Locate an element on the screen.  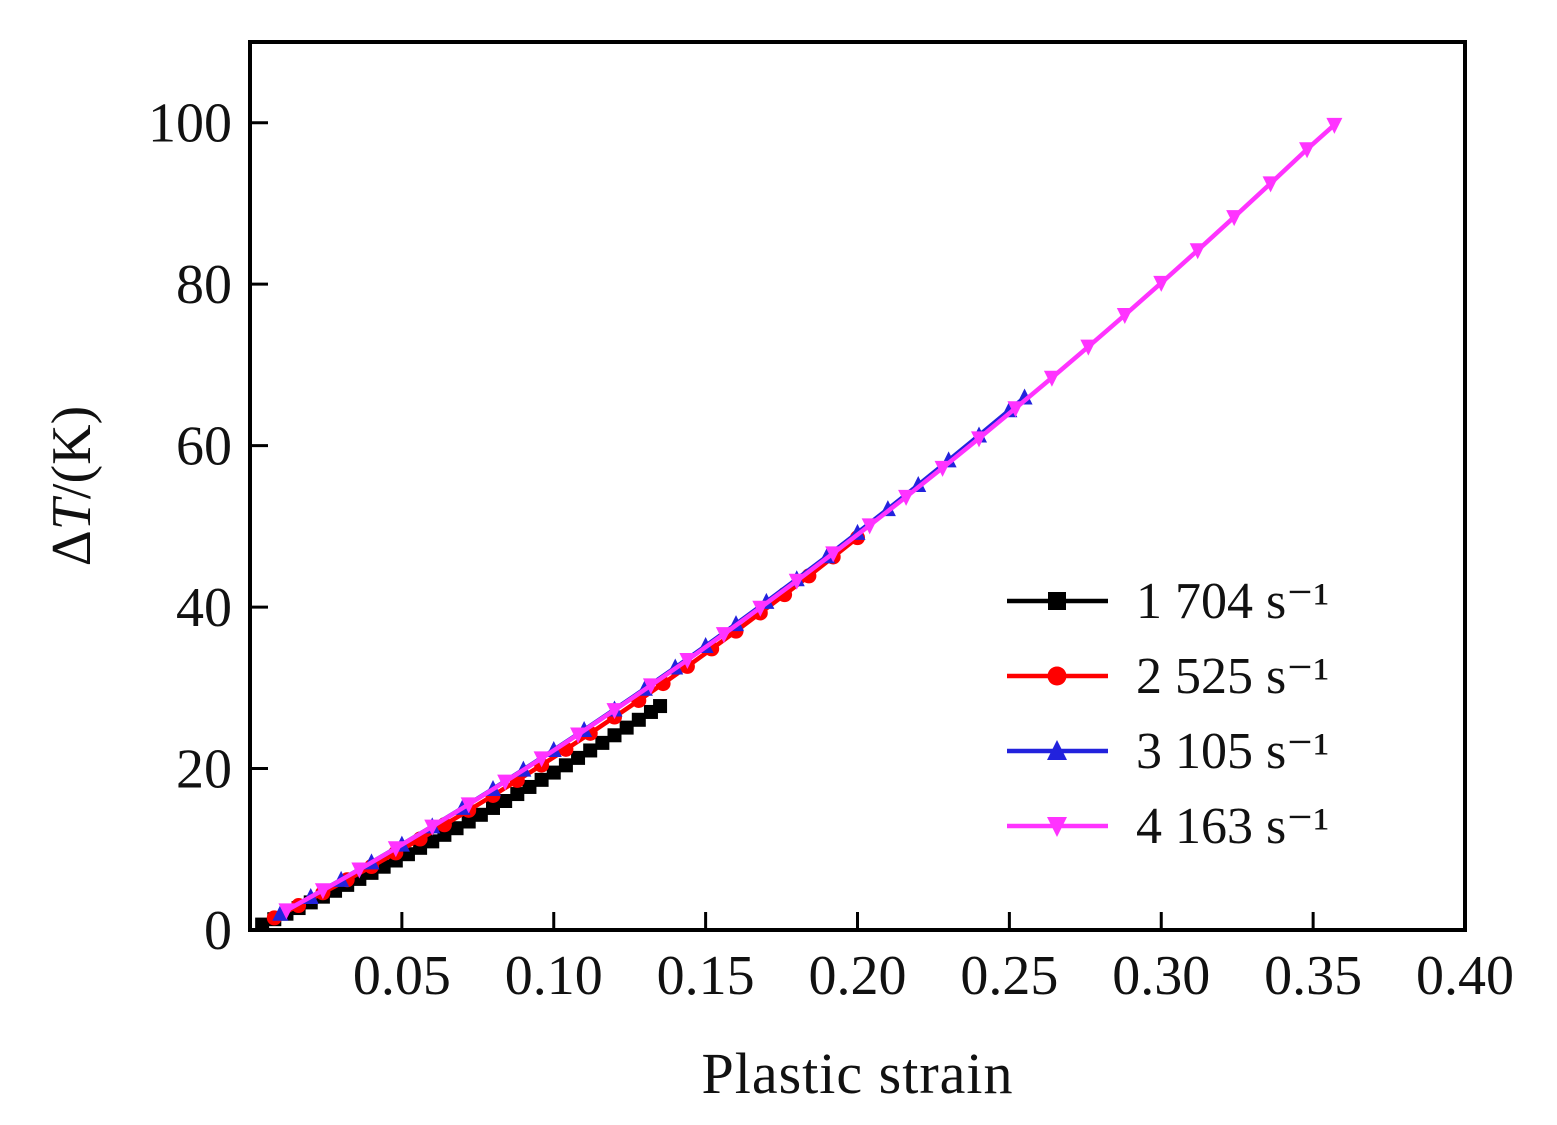
legend-label: 1 704 s⁻¹ is located at coordinates (1233, 601).